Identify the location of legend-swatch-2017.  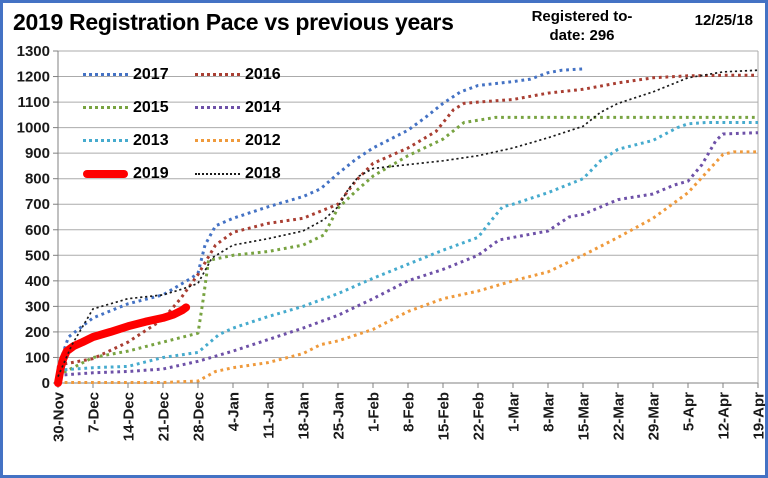
(105, 74).